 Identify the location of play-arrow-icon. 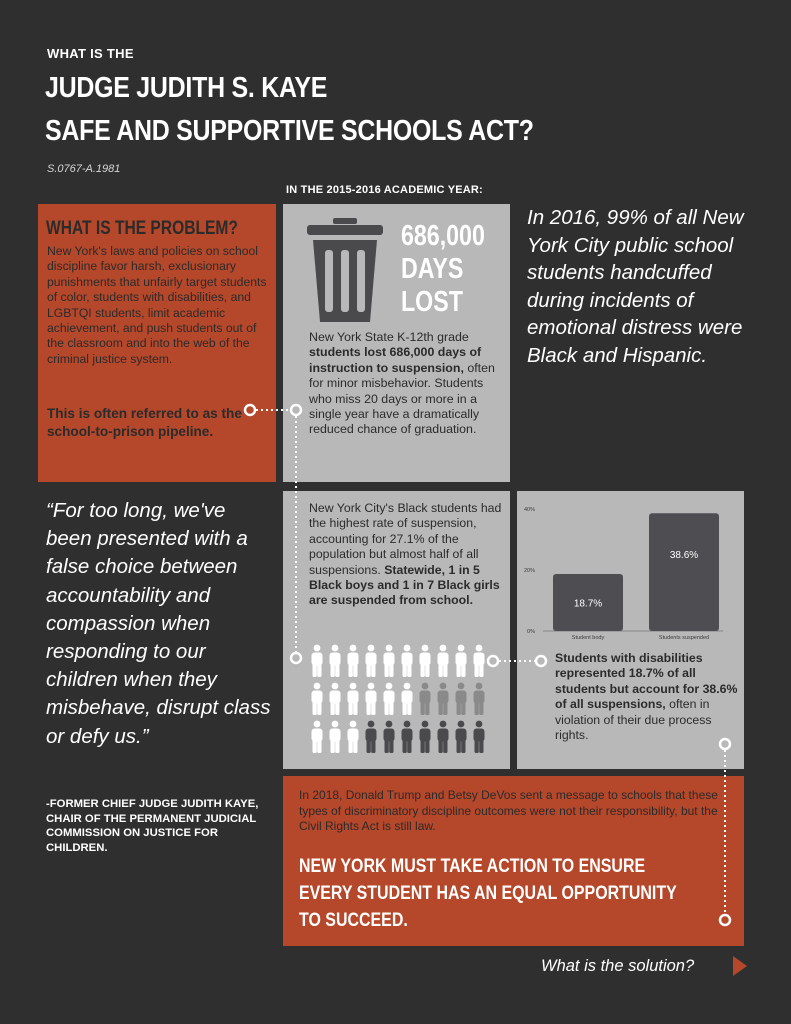
(740, 966).